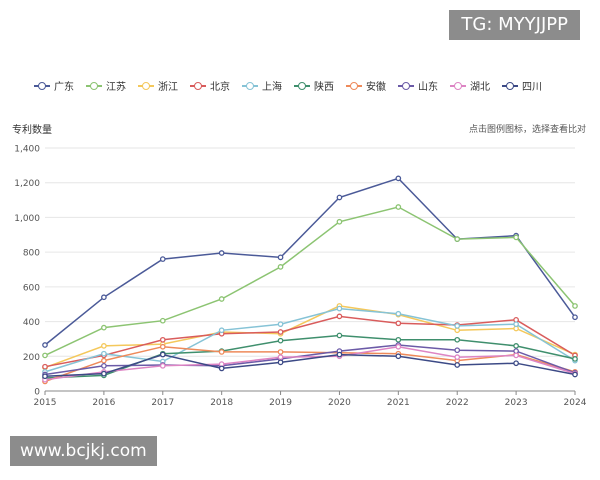 The height and width of the screenshot is (480, 600). What do you see at coordinates (514, 25) in the screenshot?
I see `watermark-top: TG: MYYJJPP` at bounding box center [514, 25].